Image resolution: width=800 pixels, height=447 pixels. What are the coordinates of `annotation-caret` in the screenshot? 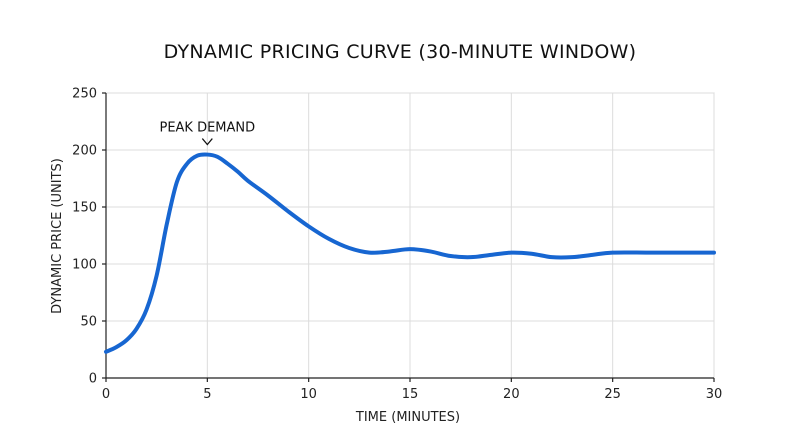 It's located at (207, 142).